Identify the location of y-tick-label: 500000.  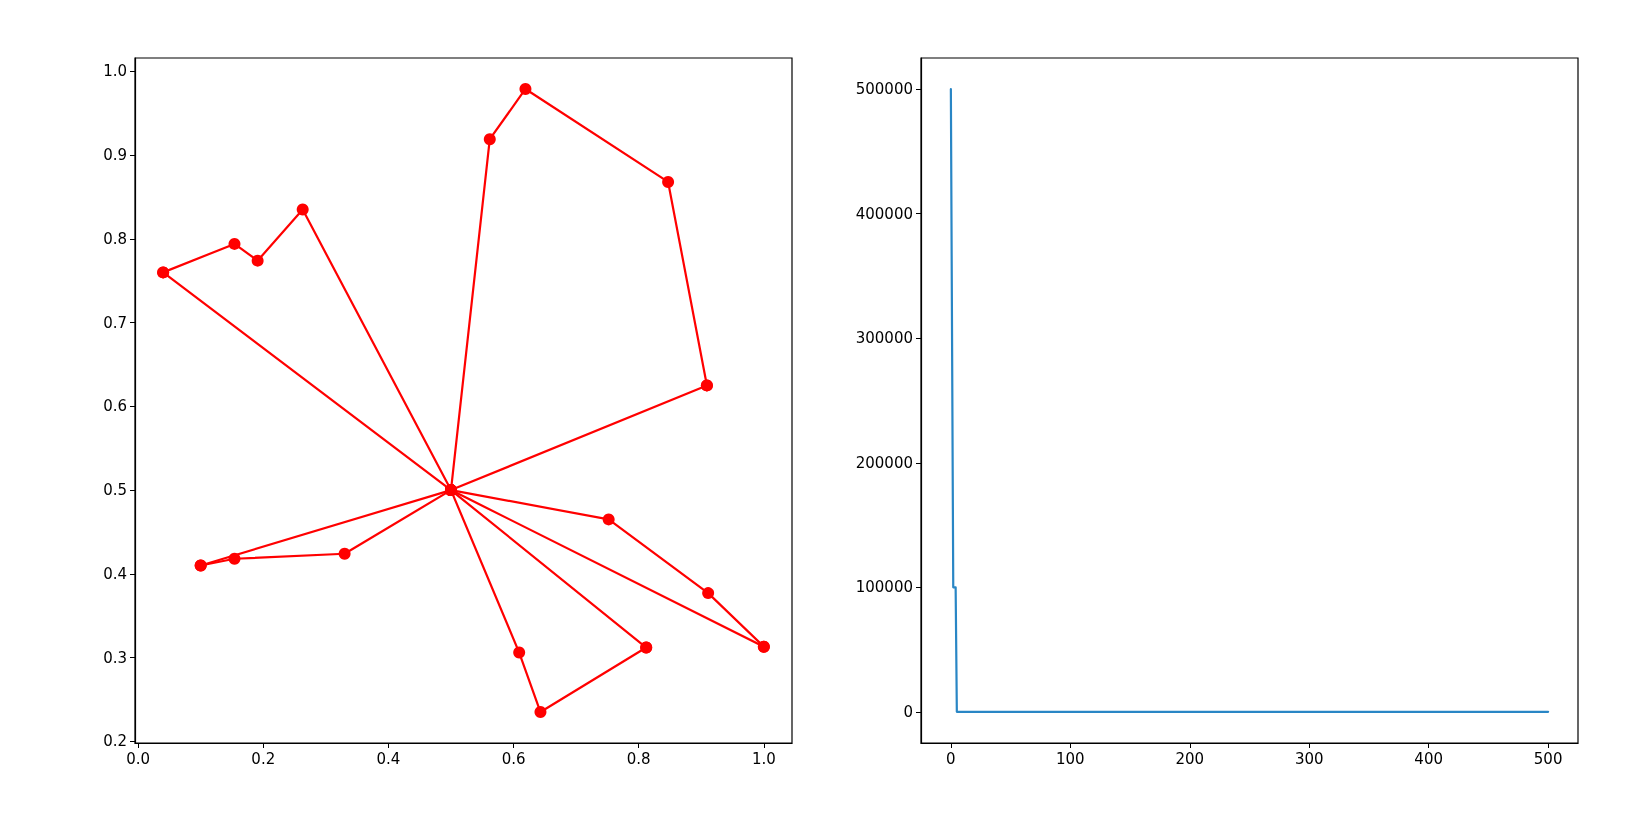
(884, 89).